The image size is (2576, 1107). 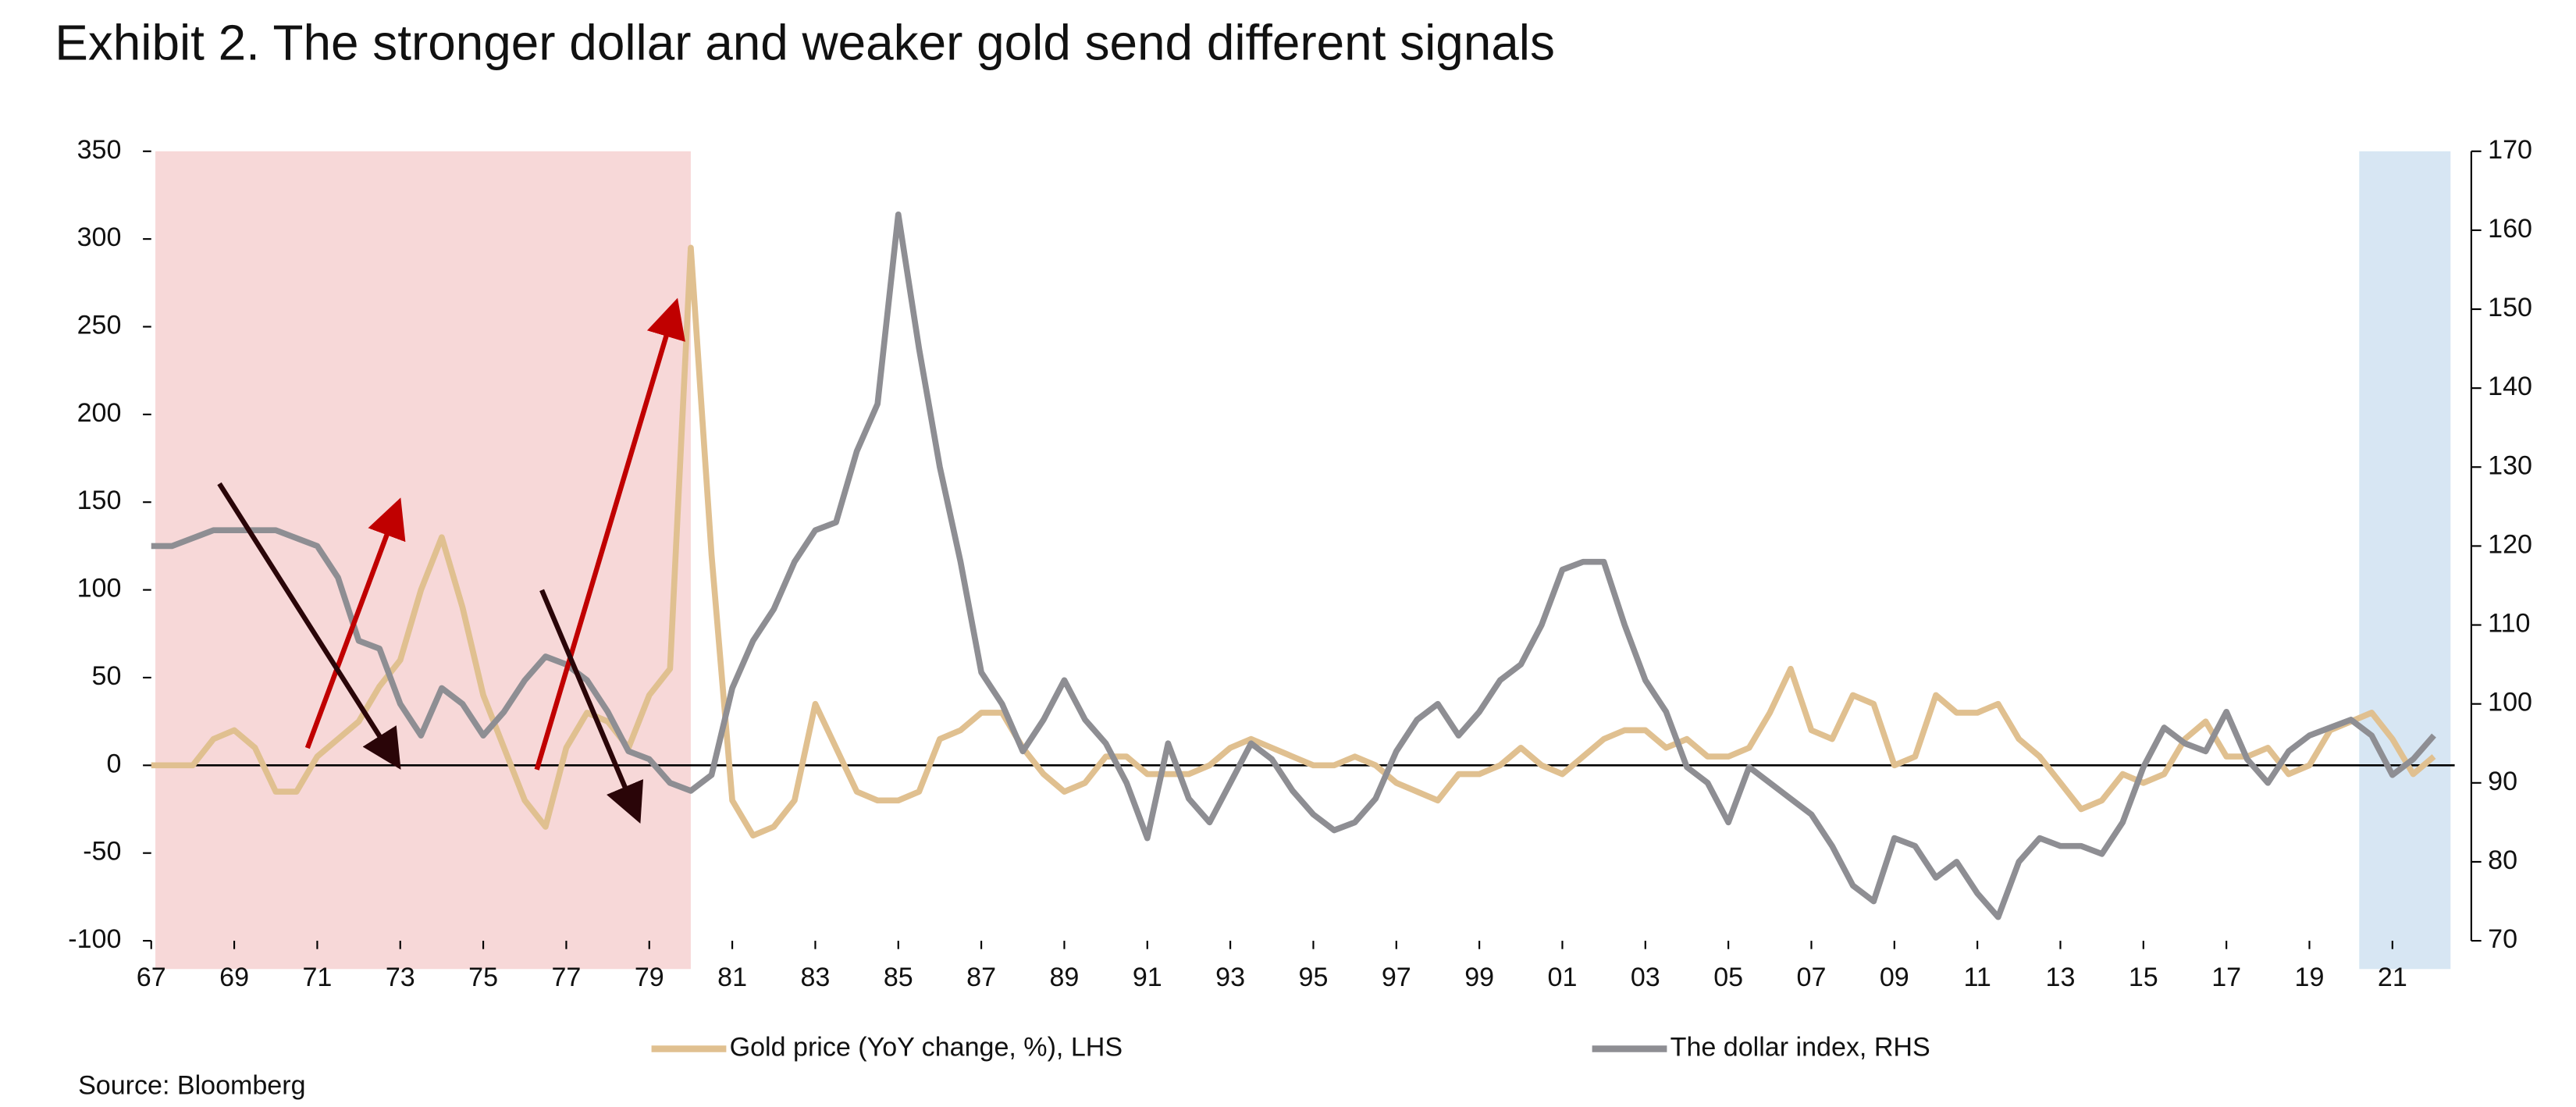 What do you see at coordinates (2510, 386) in the screenshot?
I see `y2-tick-label: 140` at bounding box center [2510, 386].